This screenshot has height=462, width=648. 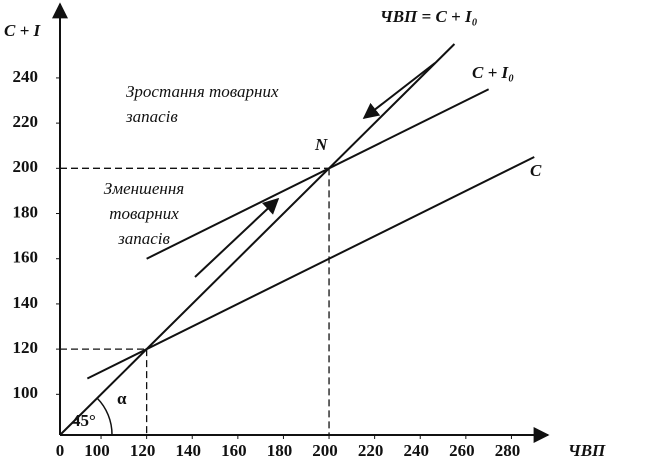 What do you see at coordinates (493, 72) in the screenshot?
I see `series-label: C + I₀` at bounding box center [493, 72].